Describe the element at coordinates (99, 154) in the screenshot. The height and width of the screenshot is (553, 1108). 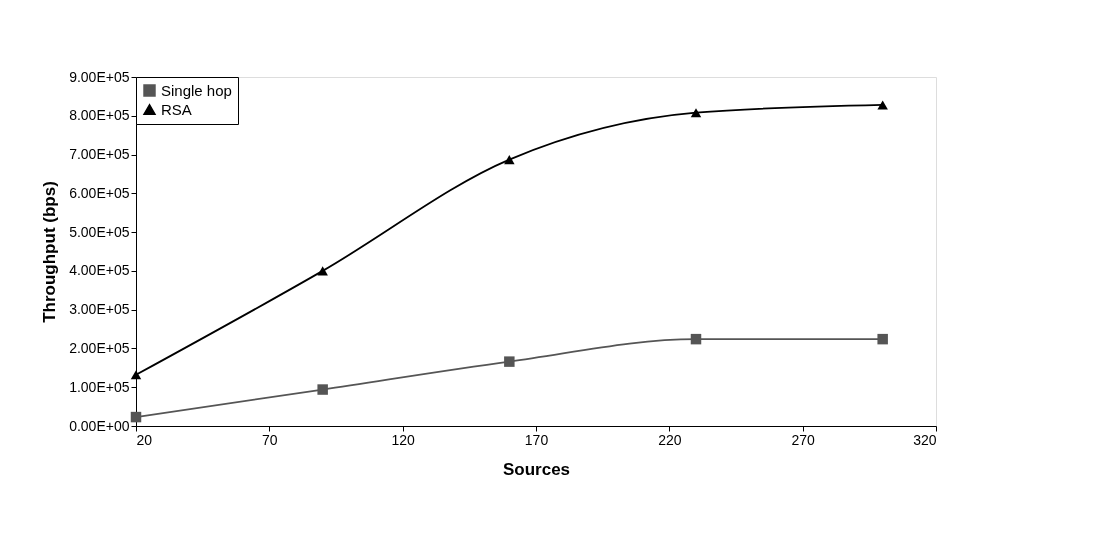
I see `y-tick-label: 7.00E+05` at that location.